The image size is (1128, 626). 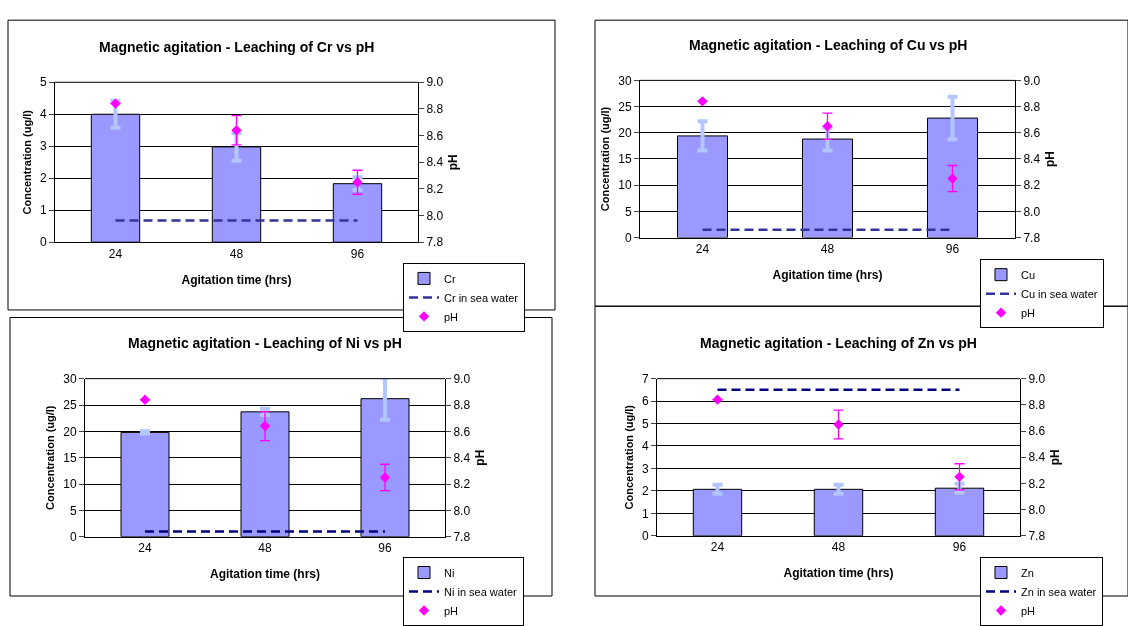 I want to click on legend-label: Cr in sea water, so click(x=481, y=297).